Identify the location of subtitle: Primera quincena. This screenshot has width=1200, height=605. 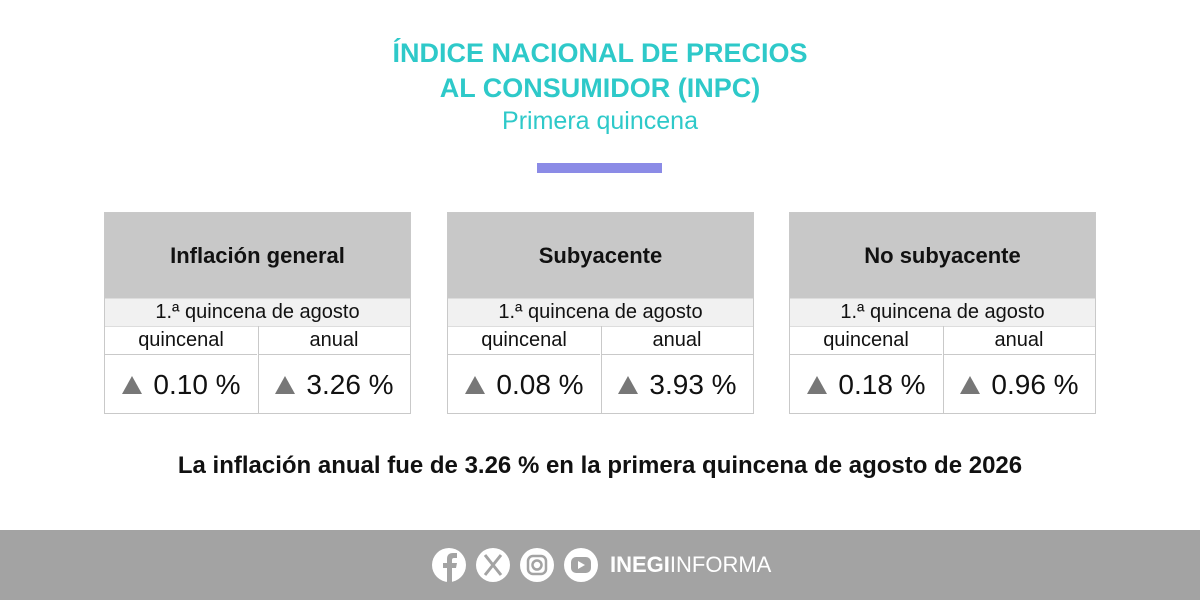
(600, 121).